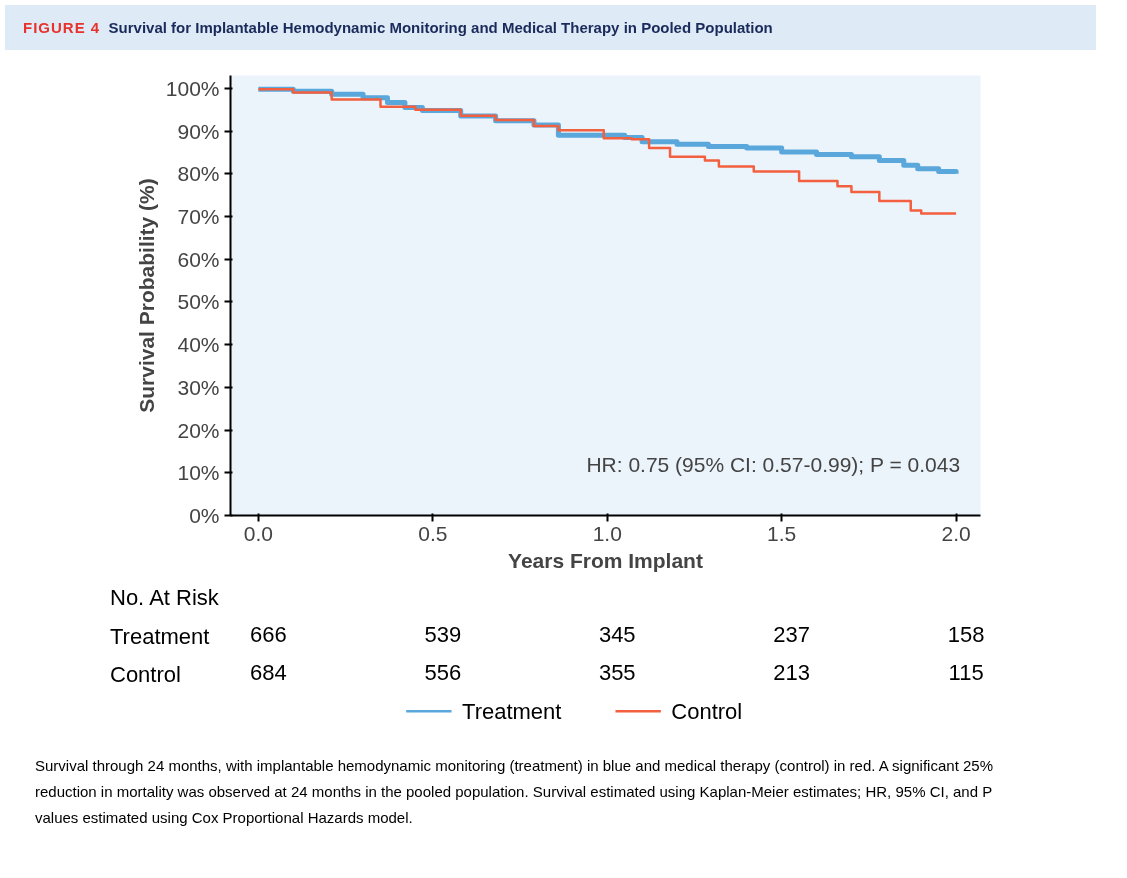 The height and width of the screenshot is (878, 1127). What do you see at coordinates (966, 635) in the screenshot?
I see `text: 158` at bounding box center [966, 635].